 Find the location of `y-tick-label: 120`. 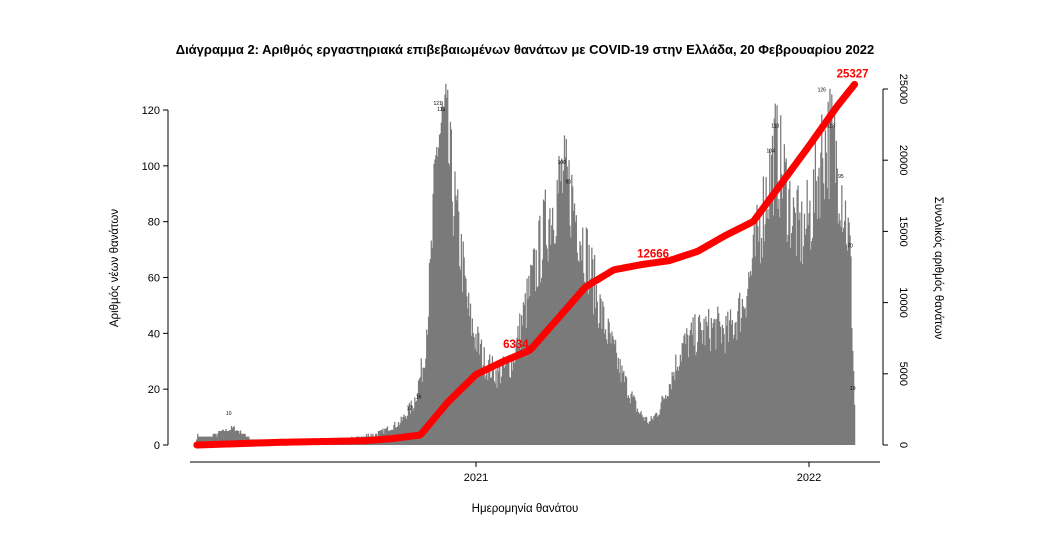

y-tick-label: 120 is located at coordinates (151, 111).